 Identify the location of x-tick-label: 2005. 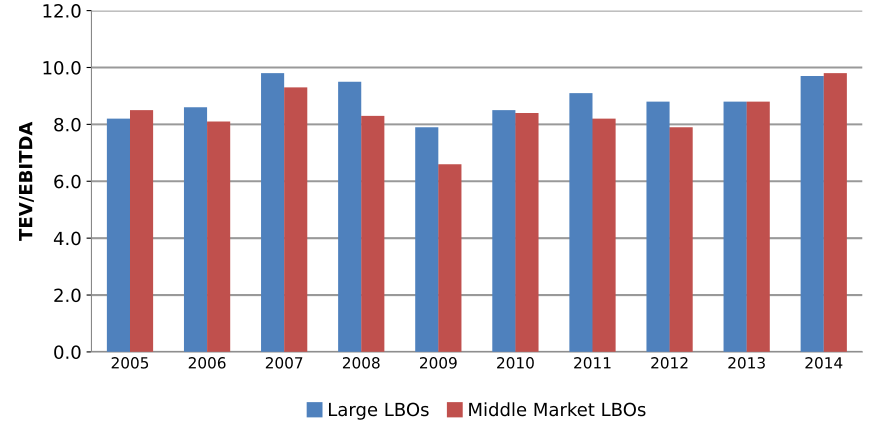
(130, 363).